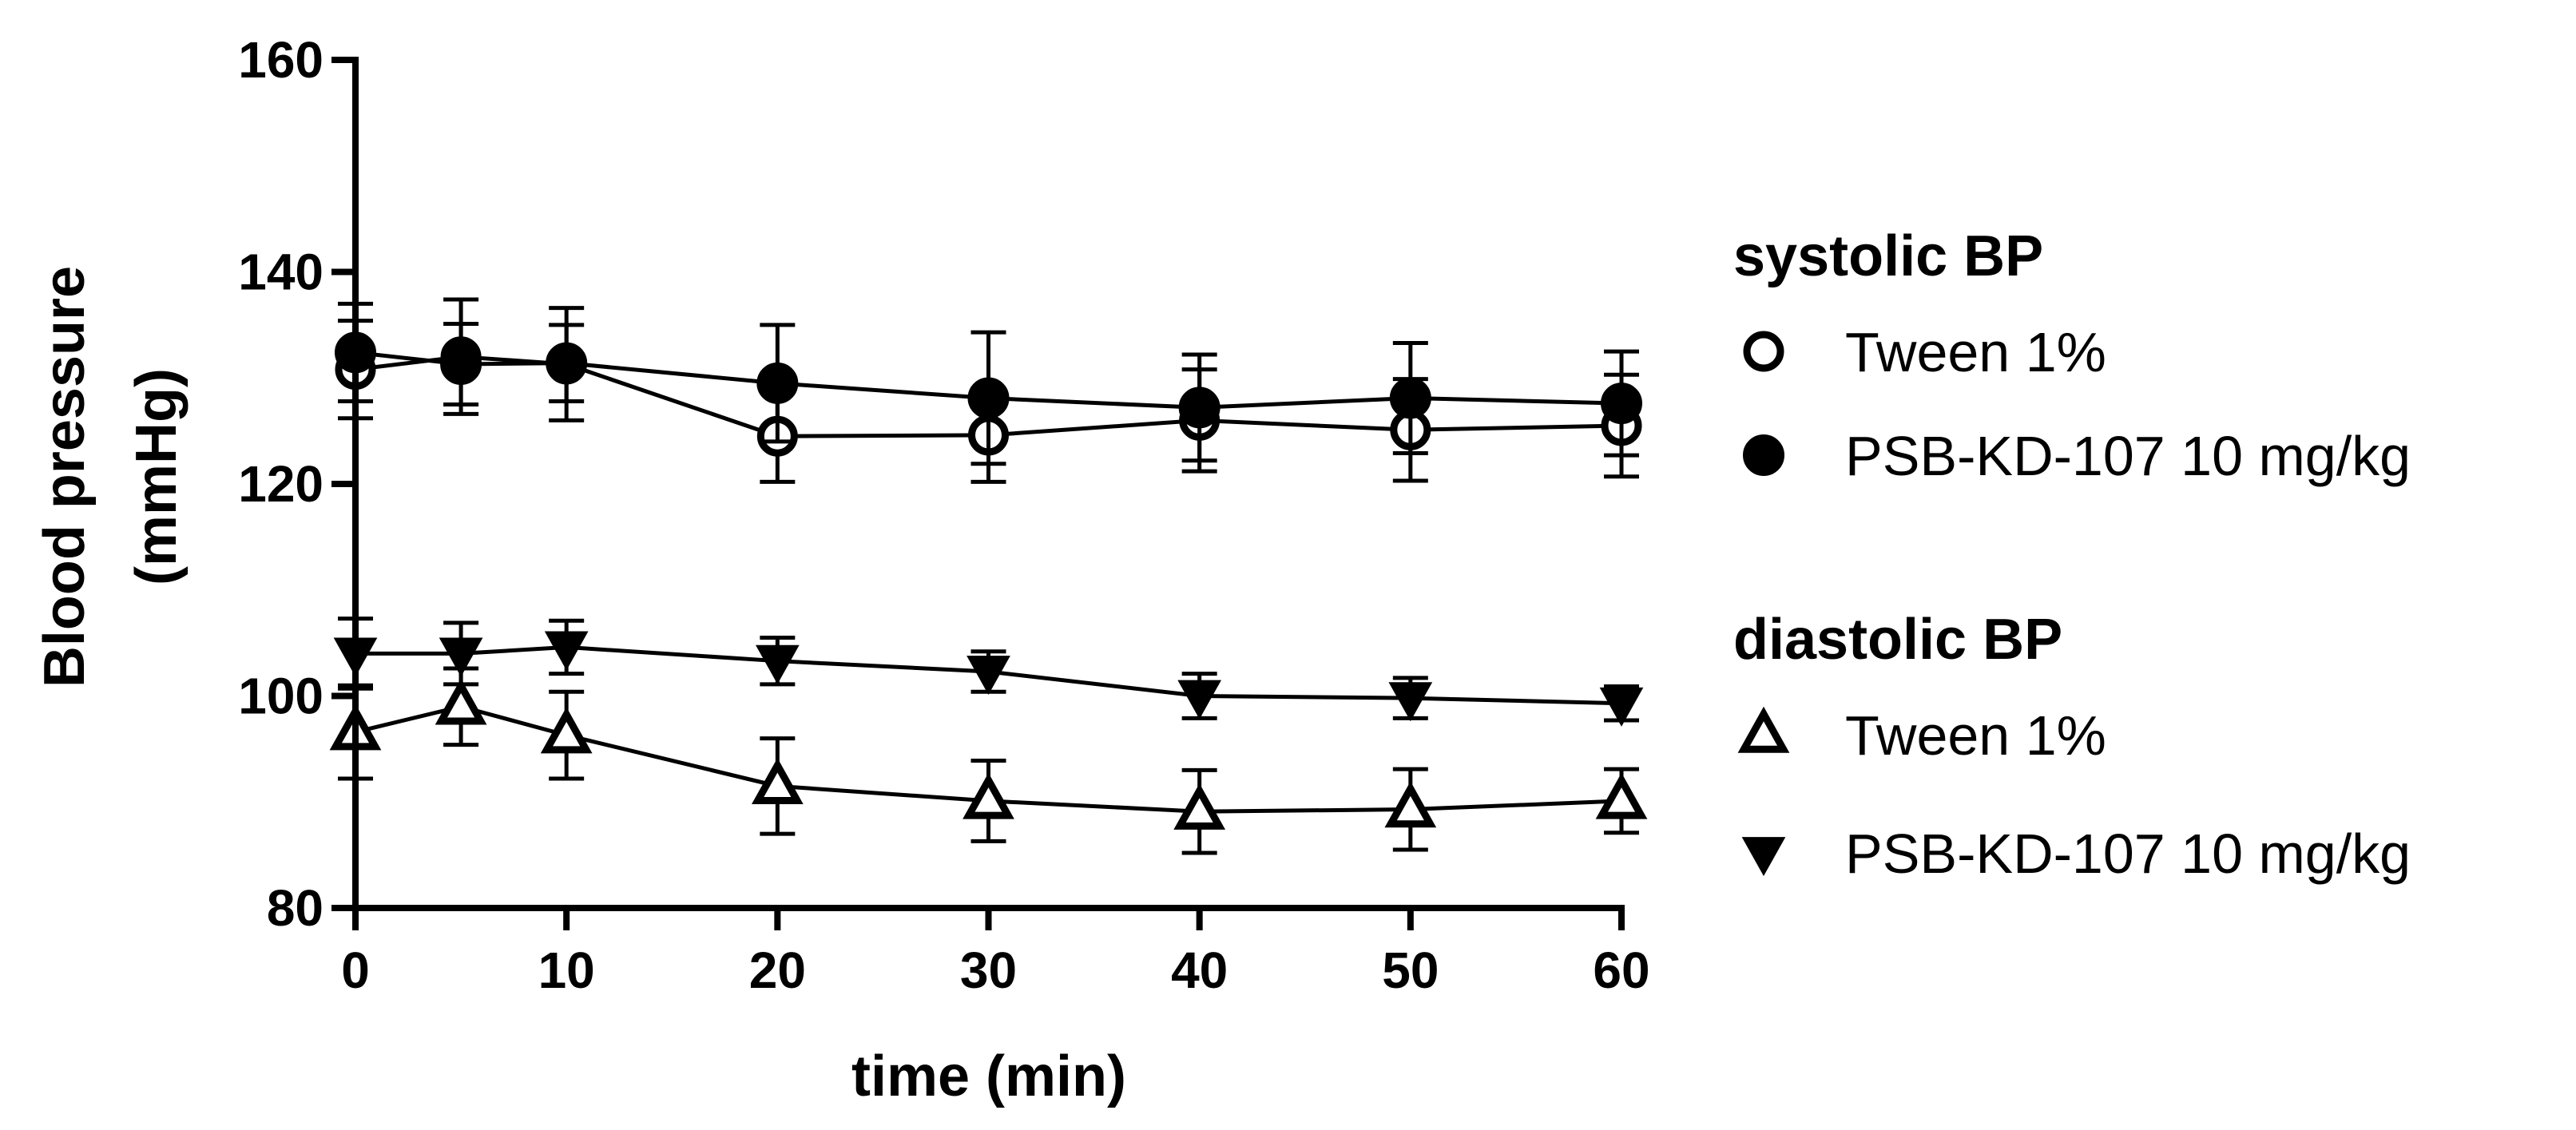 This screenshot has width=2576, height=1130. I want to click on legend-group-title: systolic BP, so click(1888, 256).